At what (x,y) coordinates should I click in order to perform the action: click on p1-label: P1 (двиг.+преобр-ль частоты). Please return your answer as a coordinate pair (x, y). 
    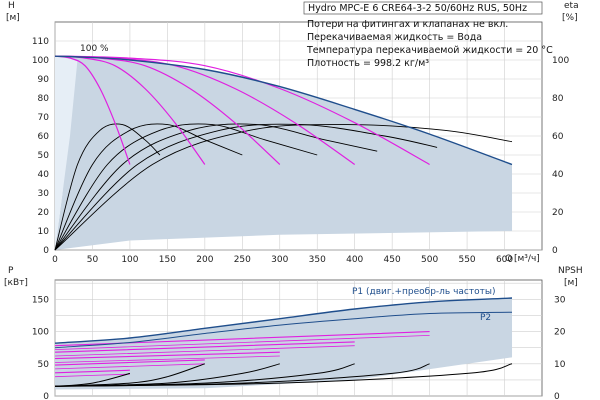
    Looking at the image, I should click on (424, 292).